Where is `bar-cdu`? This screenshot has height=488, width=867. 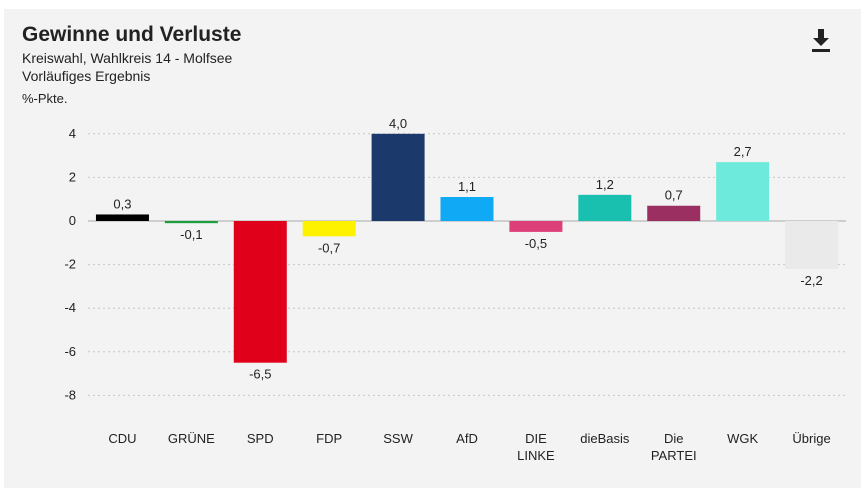 bar-cdu is located at coordinates (122, 217).